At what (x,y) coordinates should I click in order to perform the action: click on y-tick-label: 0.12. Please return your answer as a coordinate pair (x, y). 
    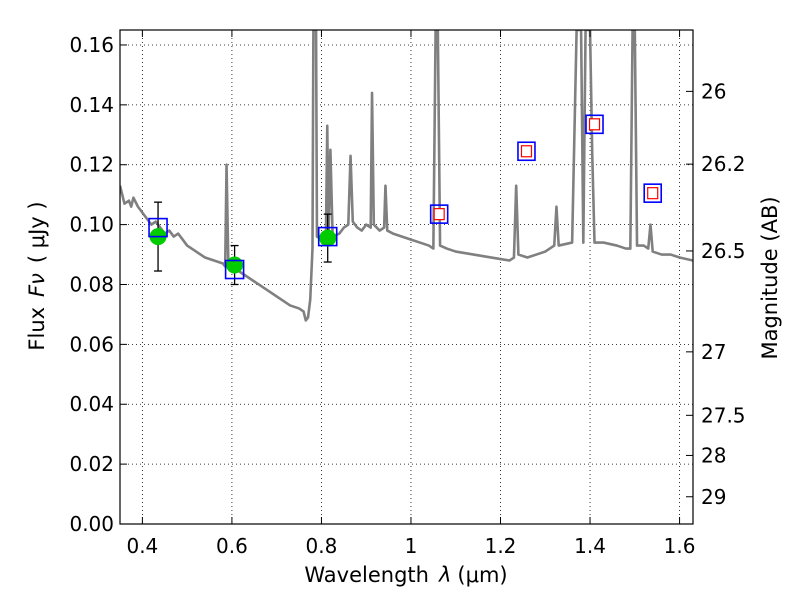
    Looking at the image, I should click on (91, 165).